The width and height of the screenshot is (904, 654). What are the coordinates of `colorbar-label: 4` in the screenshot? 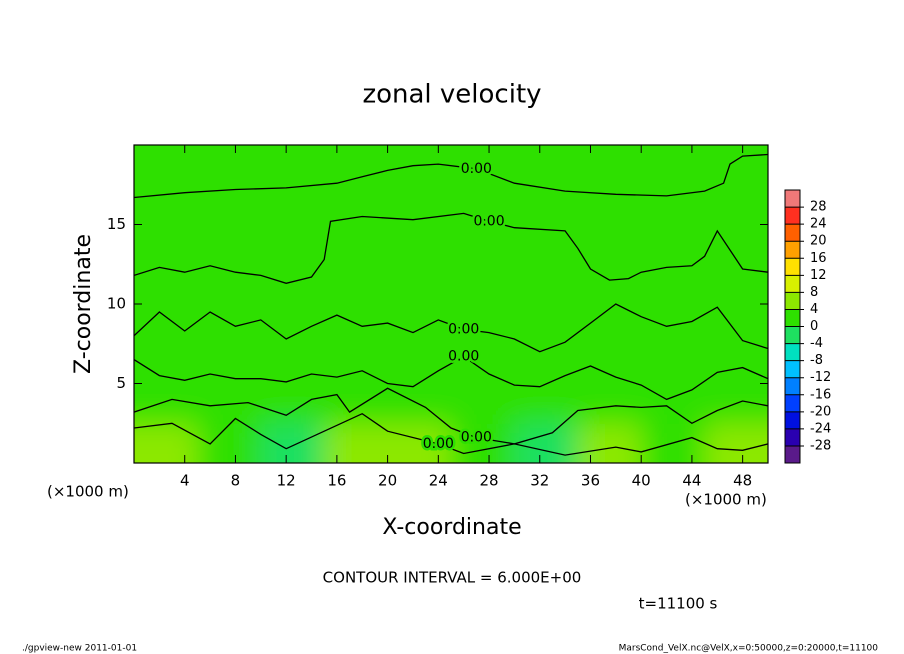 It's located at (814, 309).